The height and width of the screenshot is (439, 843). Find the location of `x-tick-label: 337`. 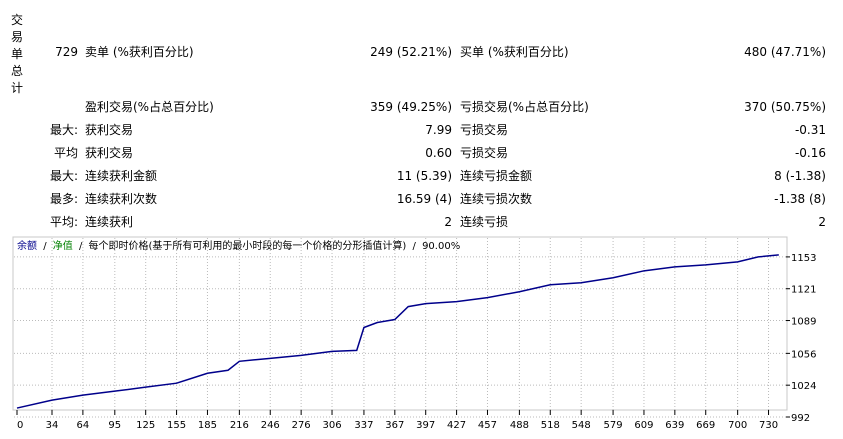

x-tick-label: 337 is located at coordinates (363, 425).